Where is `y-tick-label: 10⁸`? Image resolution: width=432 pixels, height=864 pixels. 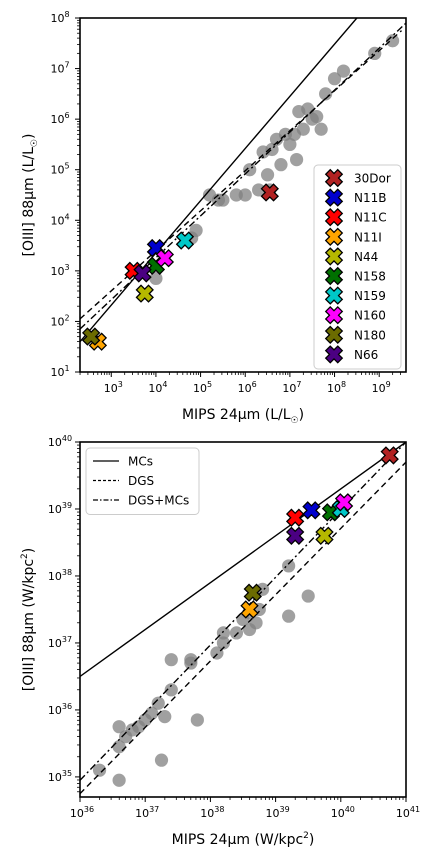
y-tick-label: 10⁸ is located at coordinates (59, 17).